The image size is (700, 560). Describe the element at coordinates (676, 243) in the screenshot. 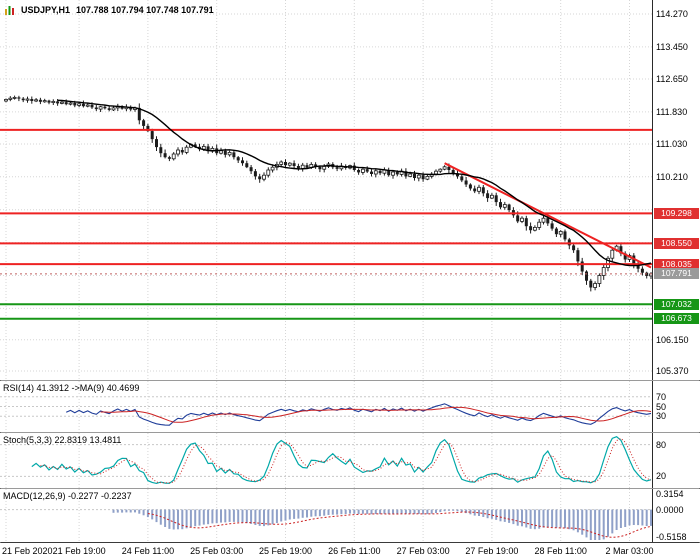

I see `price-level-badge: 108.550` at that location.